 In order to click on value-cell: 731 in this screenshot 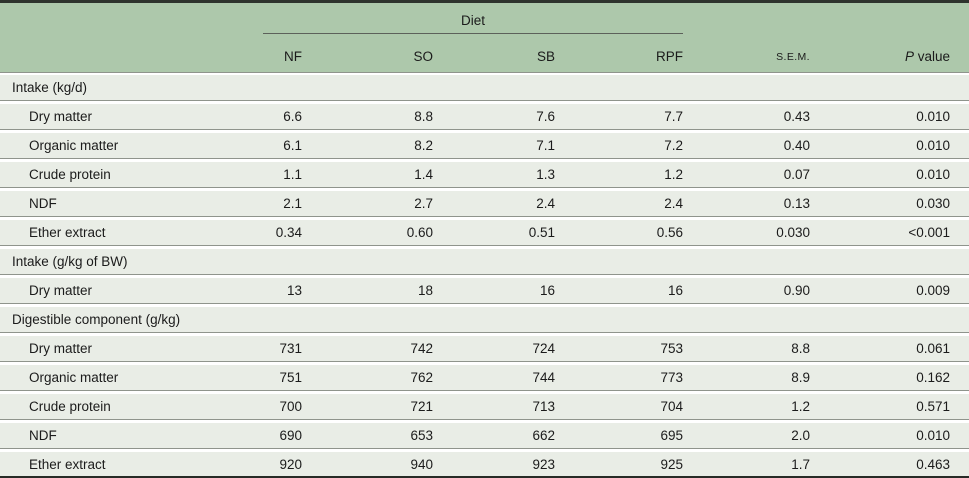, I will do `click(290, 348)`.